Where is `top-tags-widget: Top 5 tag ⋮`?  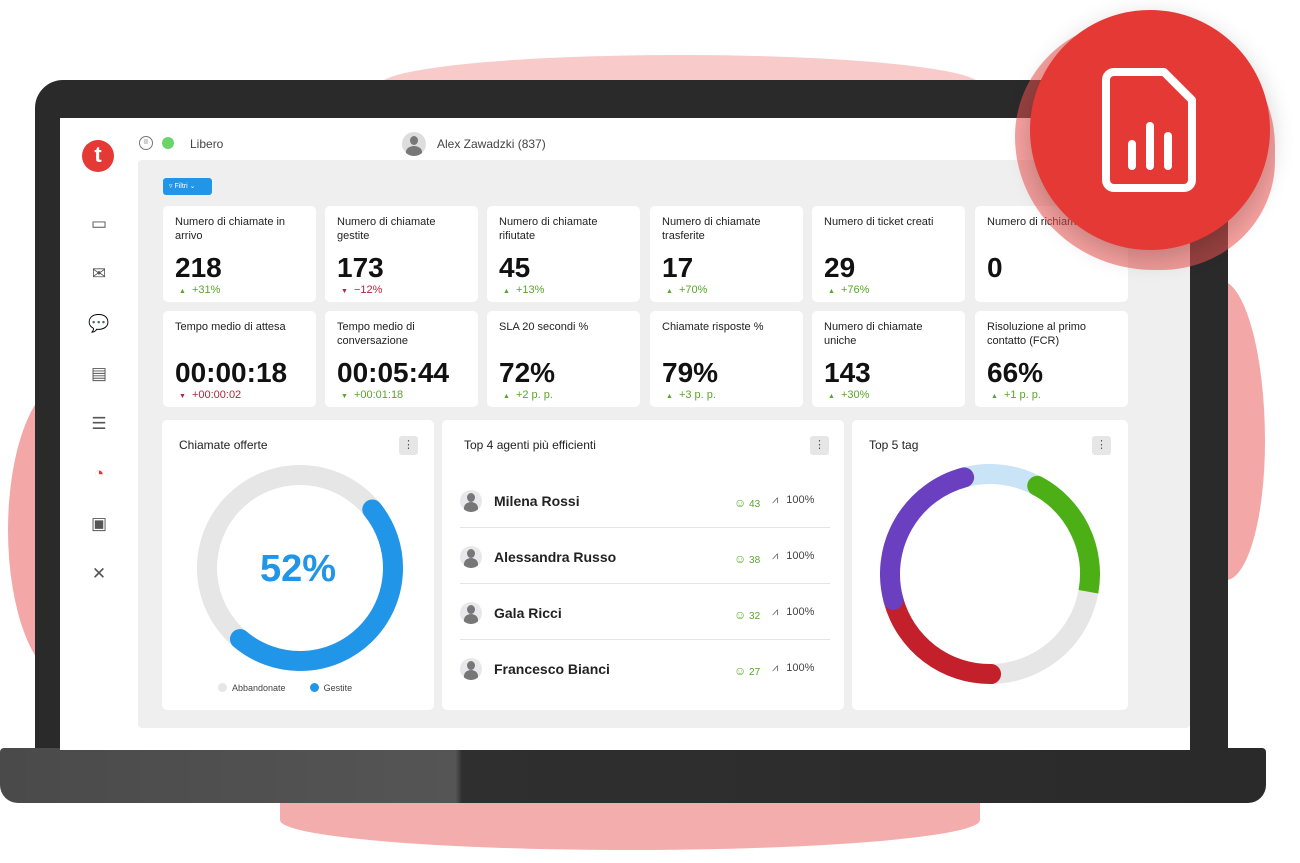 top-tags-widget: Top 5 tag ⋮ is located at coordinates (990, 565).